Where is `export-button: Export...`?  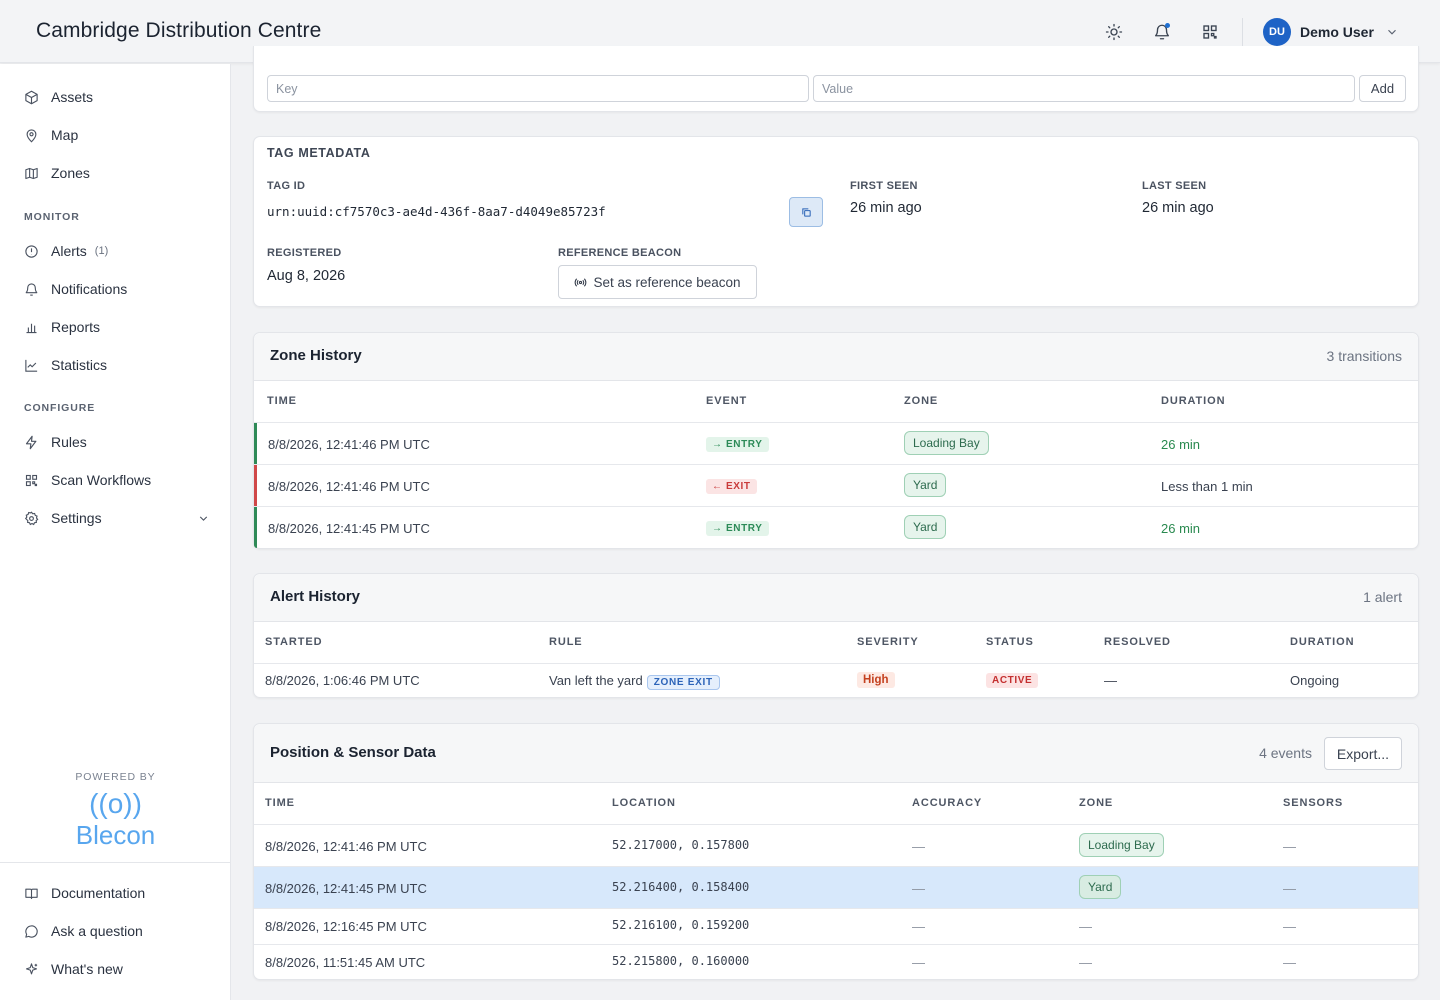
export-button: Export... is located at coordinates (1363, 753).